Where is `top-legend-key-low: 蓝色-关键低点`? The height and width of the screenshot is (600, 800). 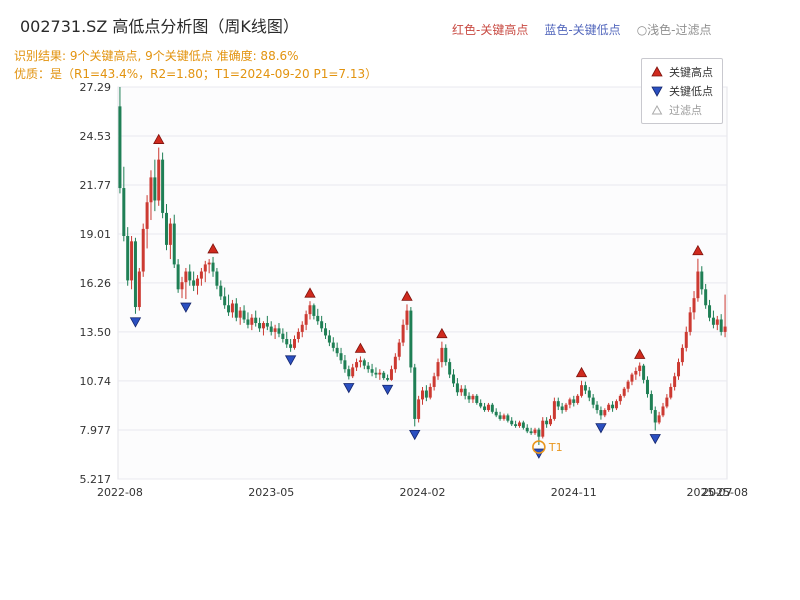 top-legend-key-low: 蓝色-关键低点 is located at coordinates (582, 30).